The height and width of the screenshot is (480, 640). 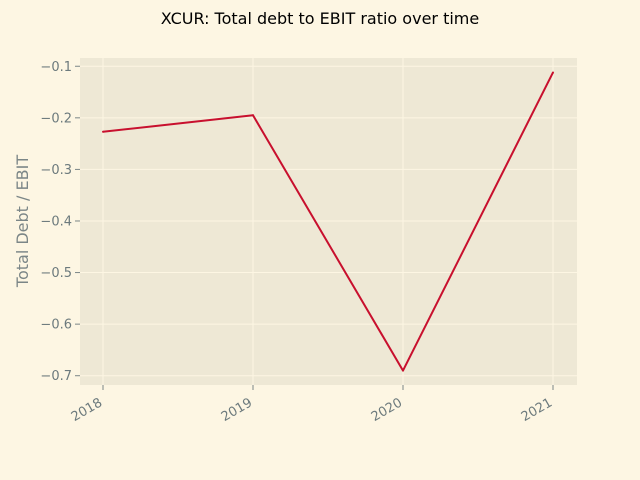 I want to click on y-tick-label: −0.1, so click(x=56, y=67).